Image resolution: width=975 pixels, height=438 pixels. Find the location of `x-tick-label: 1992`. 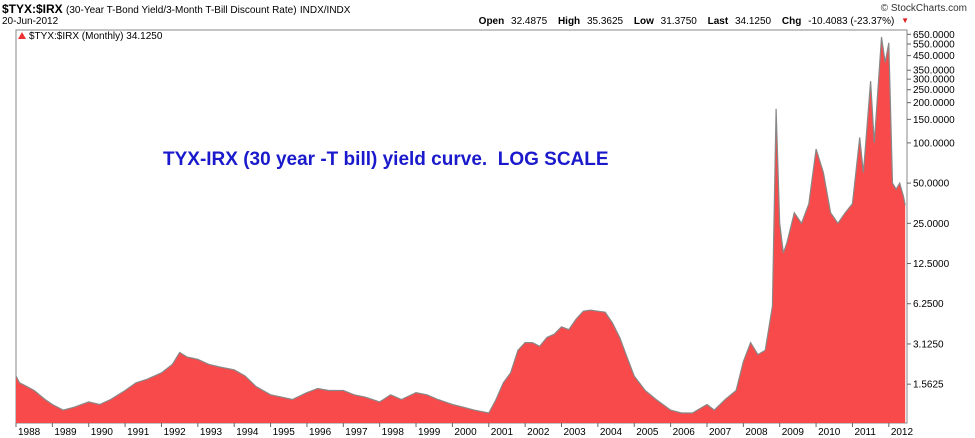

x-tick-label: 1992 is located at coordinates (174, 432).